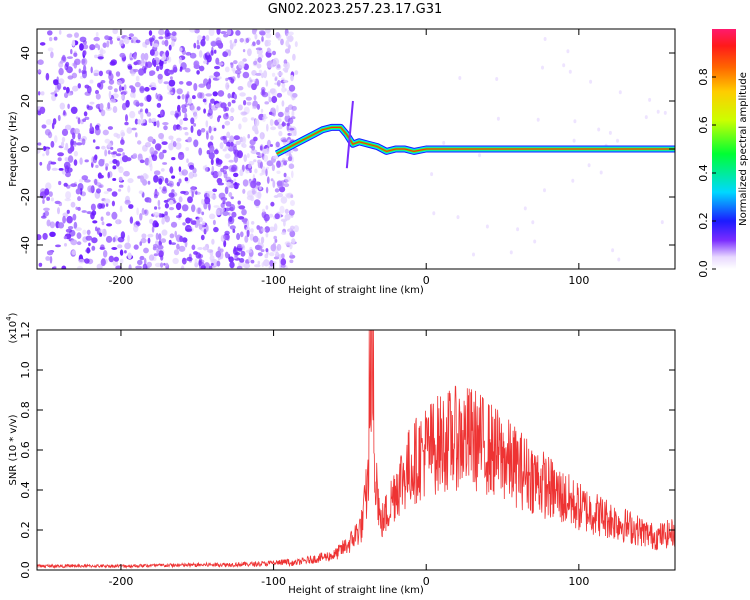  I want to click on snr-y-exponent: (x104), so click(12, 327).